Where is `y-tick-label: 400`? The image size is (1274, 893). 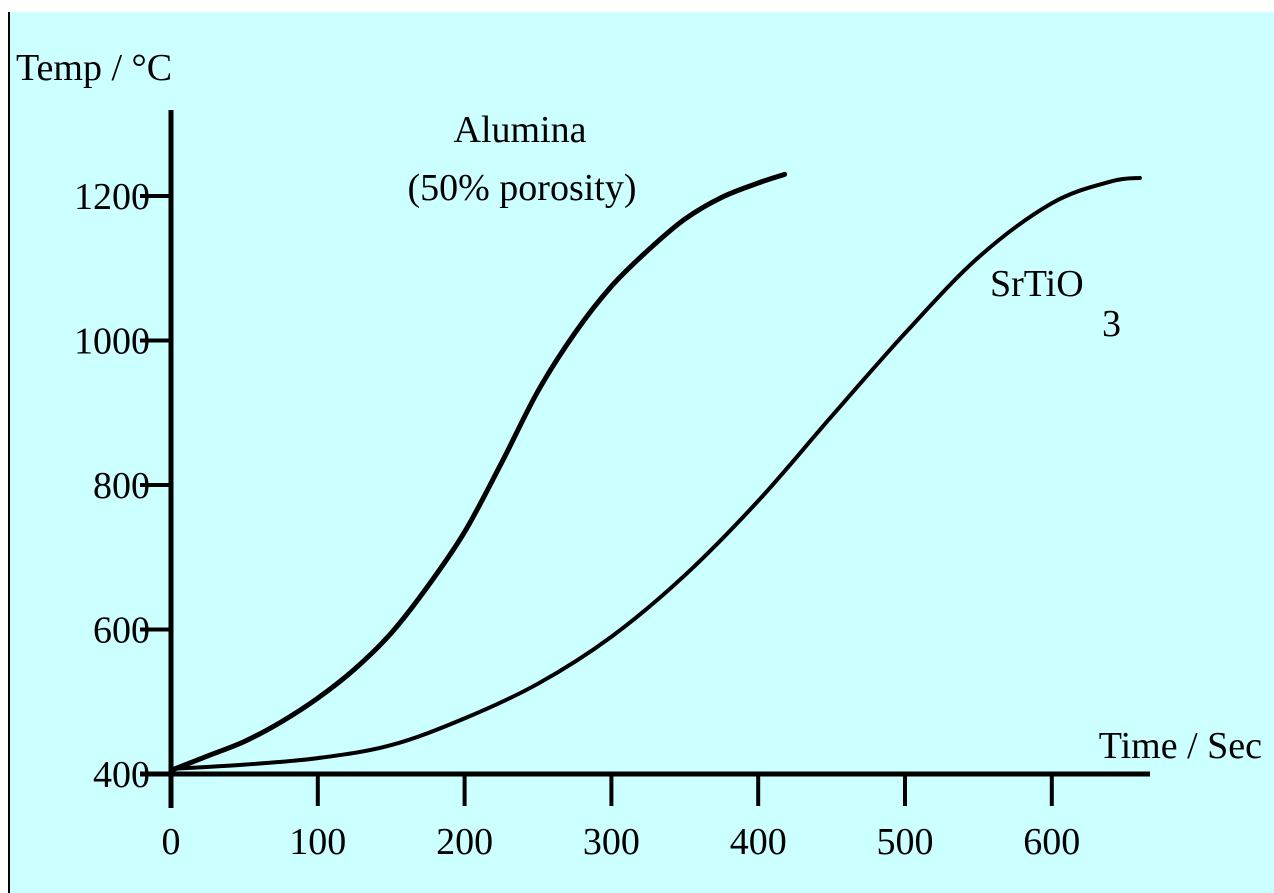
y-tick-label: 400 is located at coordinates (121, 775).